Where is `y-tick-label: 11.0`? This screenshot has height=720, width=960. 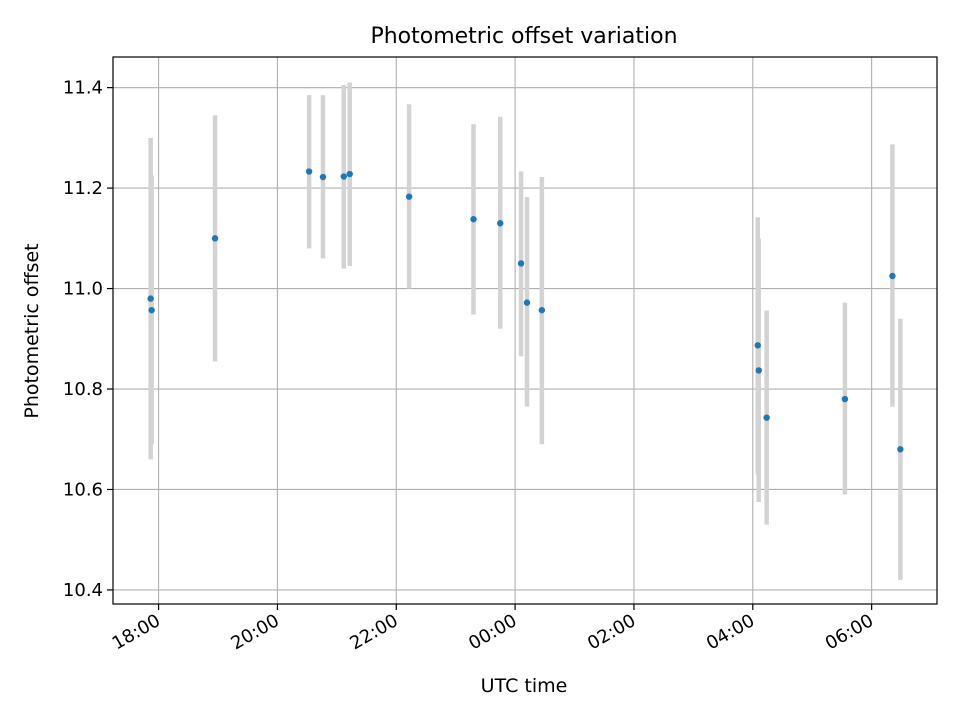 y-tick-label: 11.0 is located at coordinates (83, 289).